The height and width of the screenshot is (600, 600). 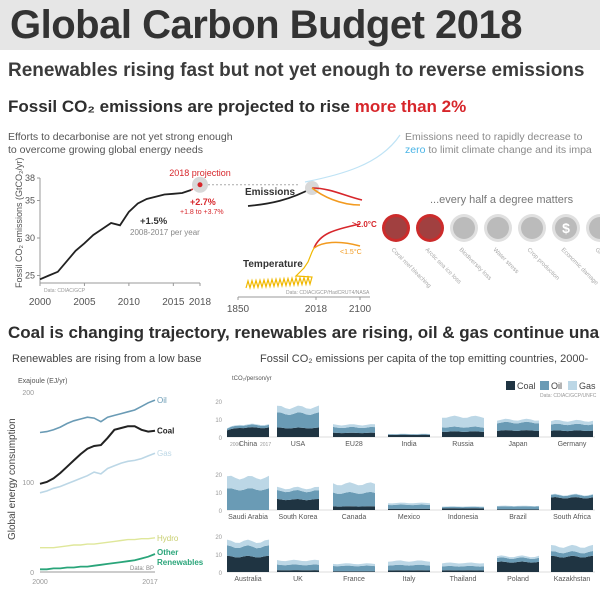 I want to click on c3-y-tick-label: 200, so click(x=28, y=393).